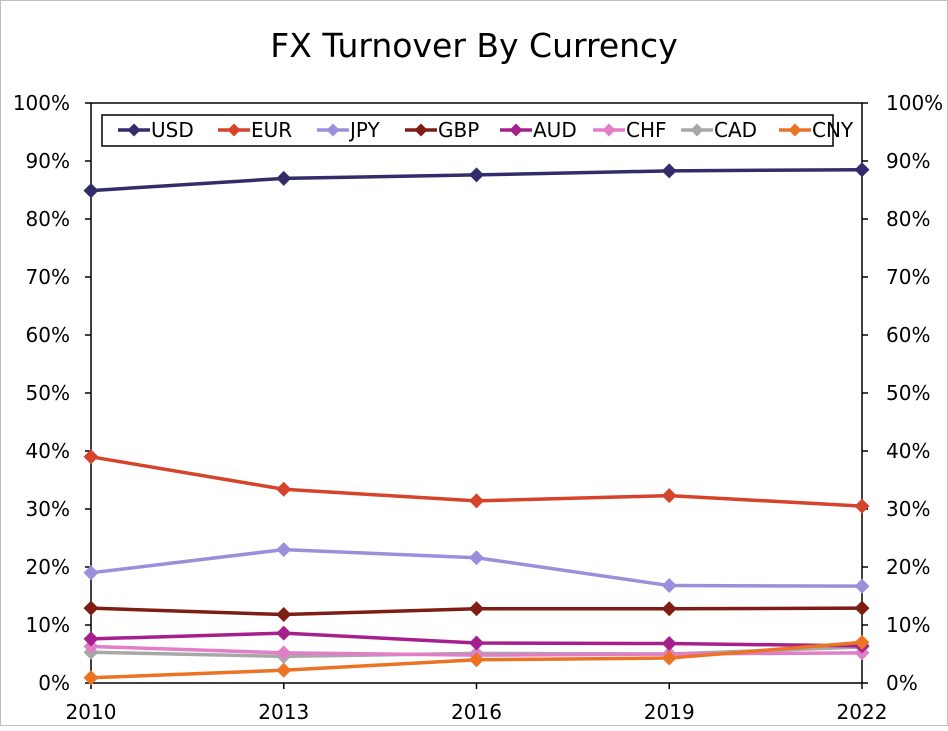 The width and height of the screenshot is (948, 731). Describe the element at coordinates (669, 609) in the screenshot. I see `data-point-gbp-2019` at that location.